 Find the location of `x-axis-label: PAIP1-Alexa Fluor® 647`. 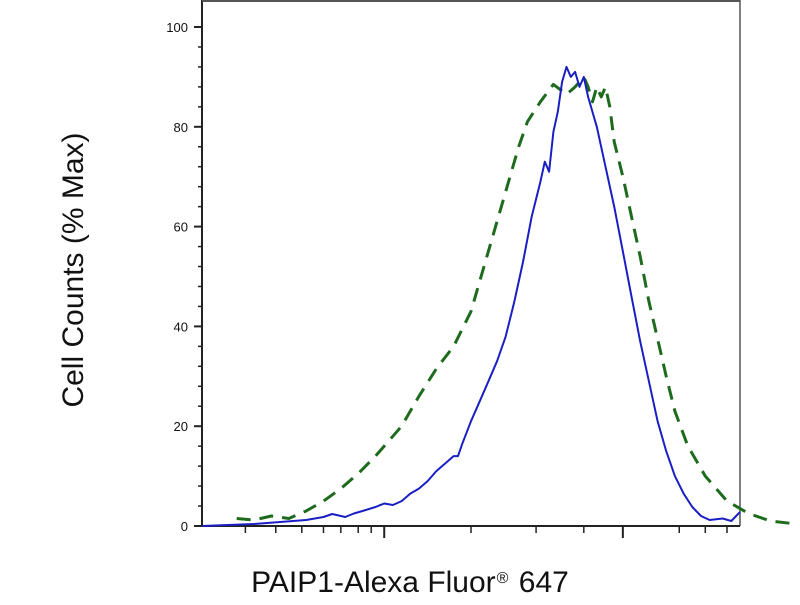

x-axis-label: PAIP1-Alexa Fluor® 647 is located at coordinates (410, 583).